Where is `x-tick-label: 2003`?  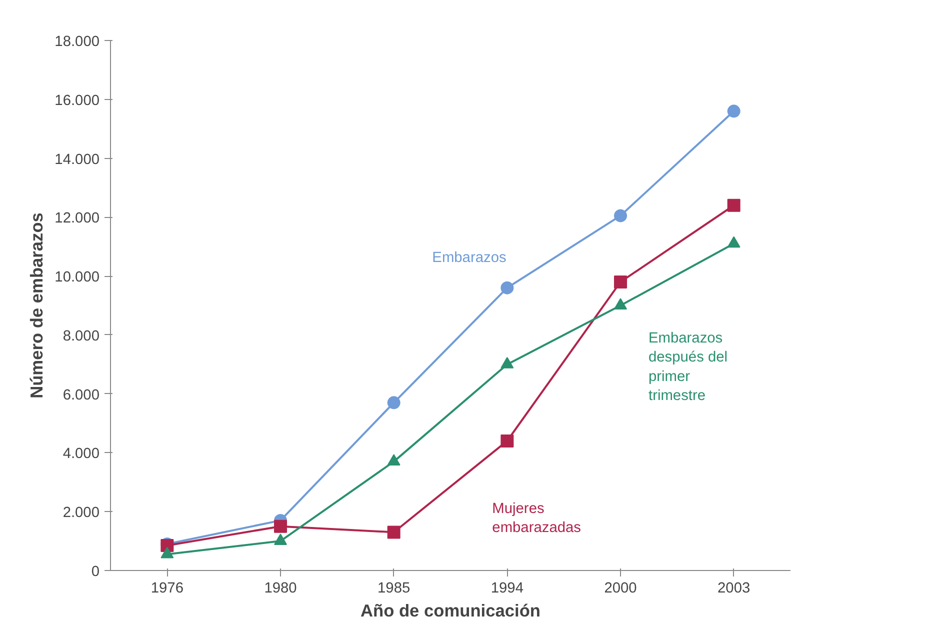
x-tick-label: 2003 is located at coordinates (734, 588).